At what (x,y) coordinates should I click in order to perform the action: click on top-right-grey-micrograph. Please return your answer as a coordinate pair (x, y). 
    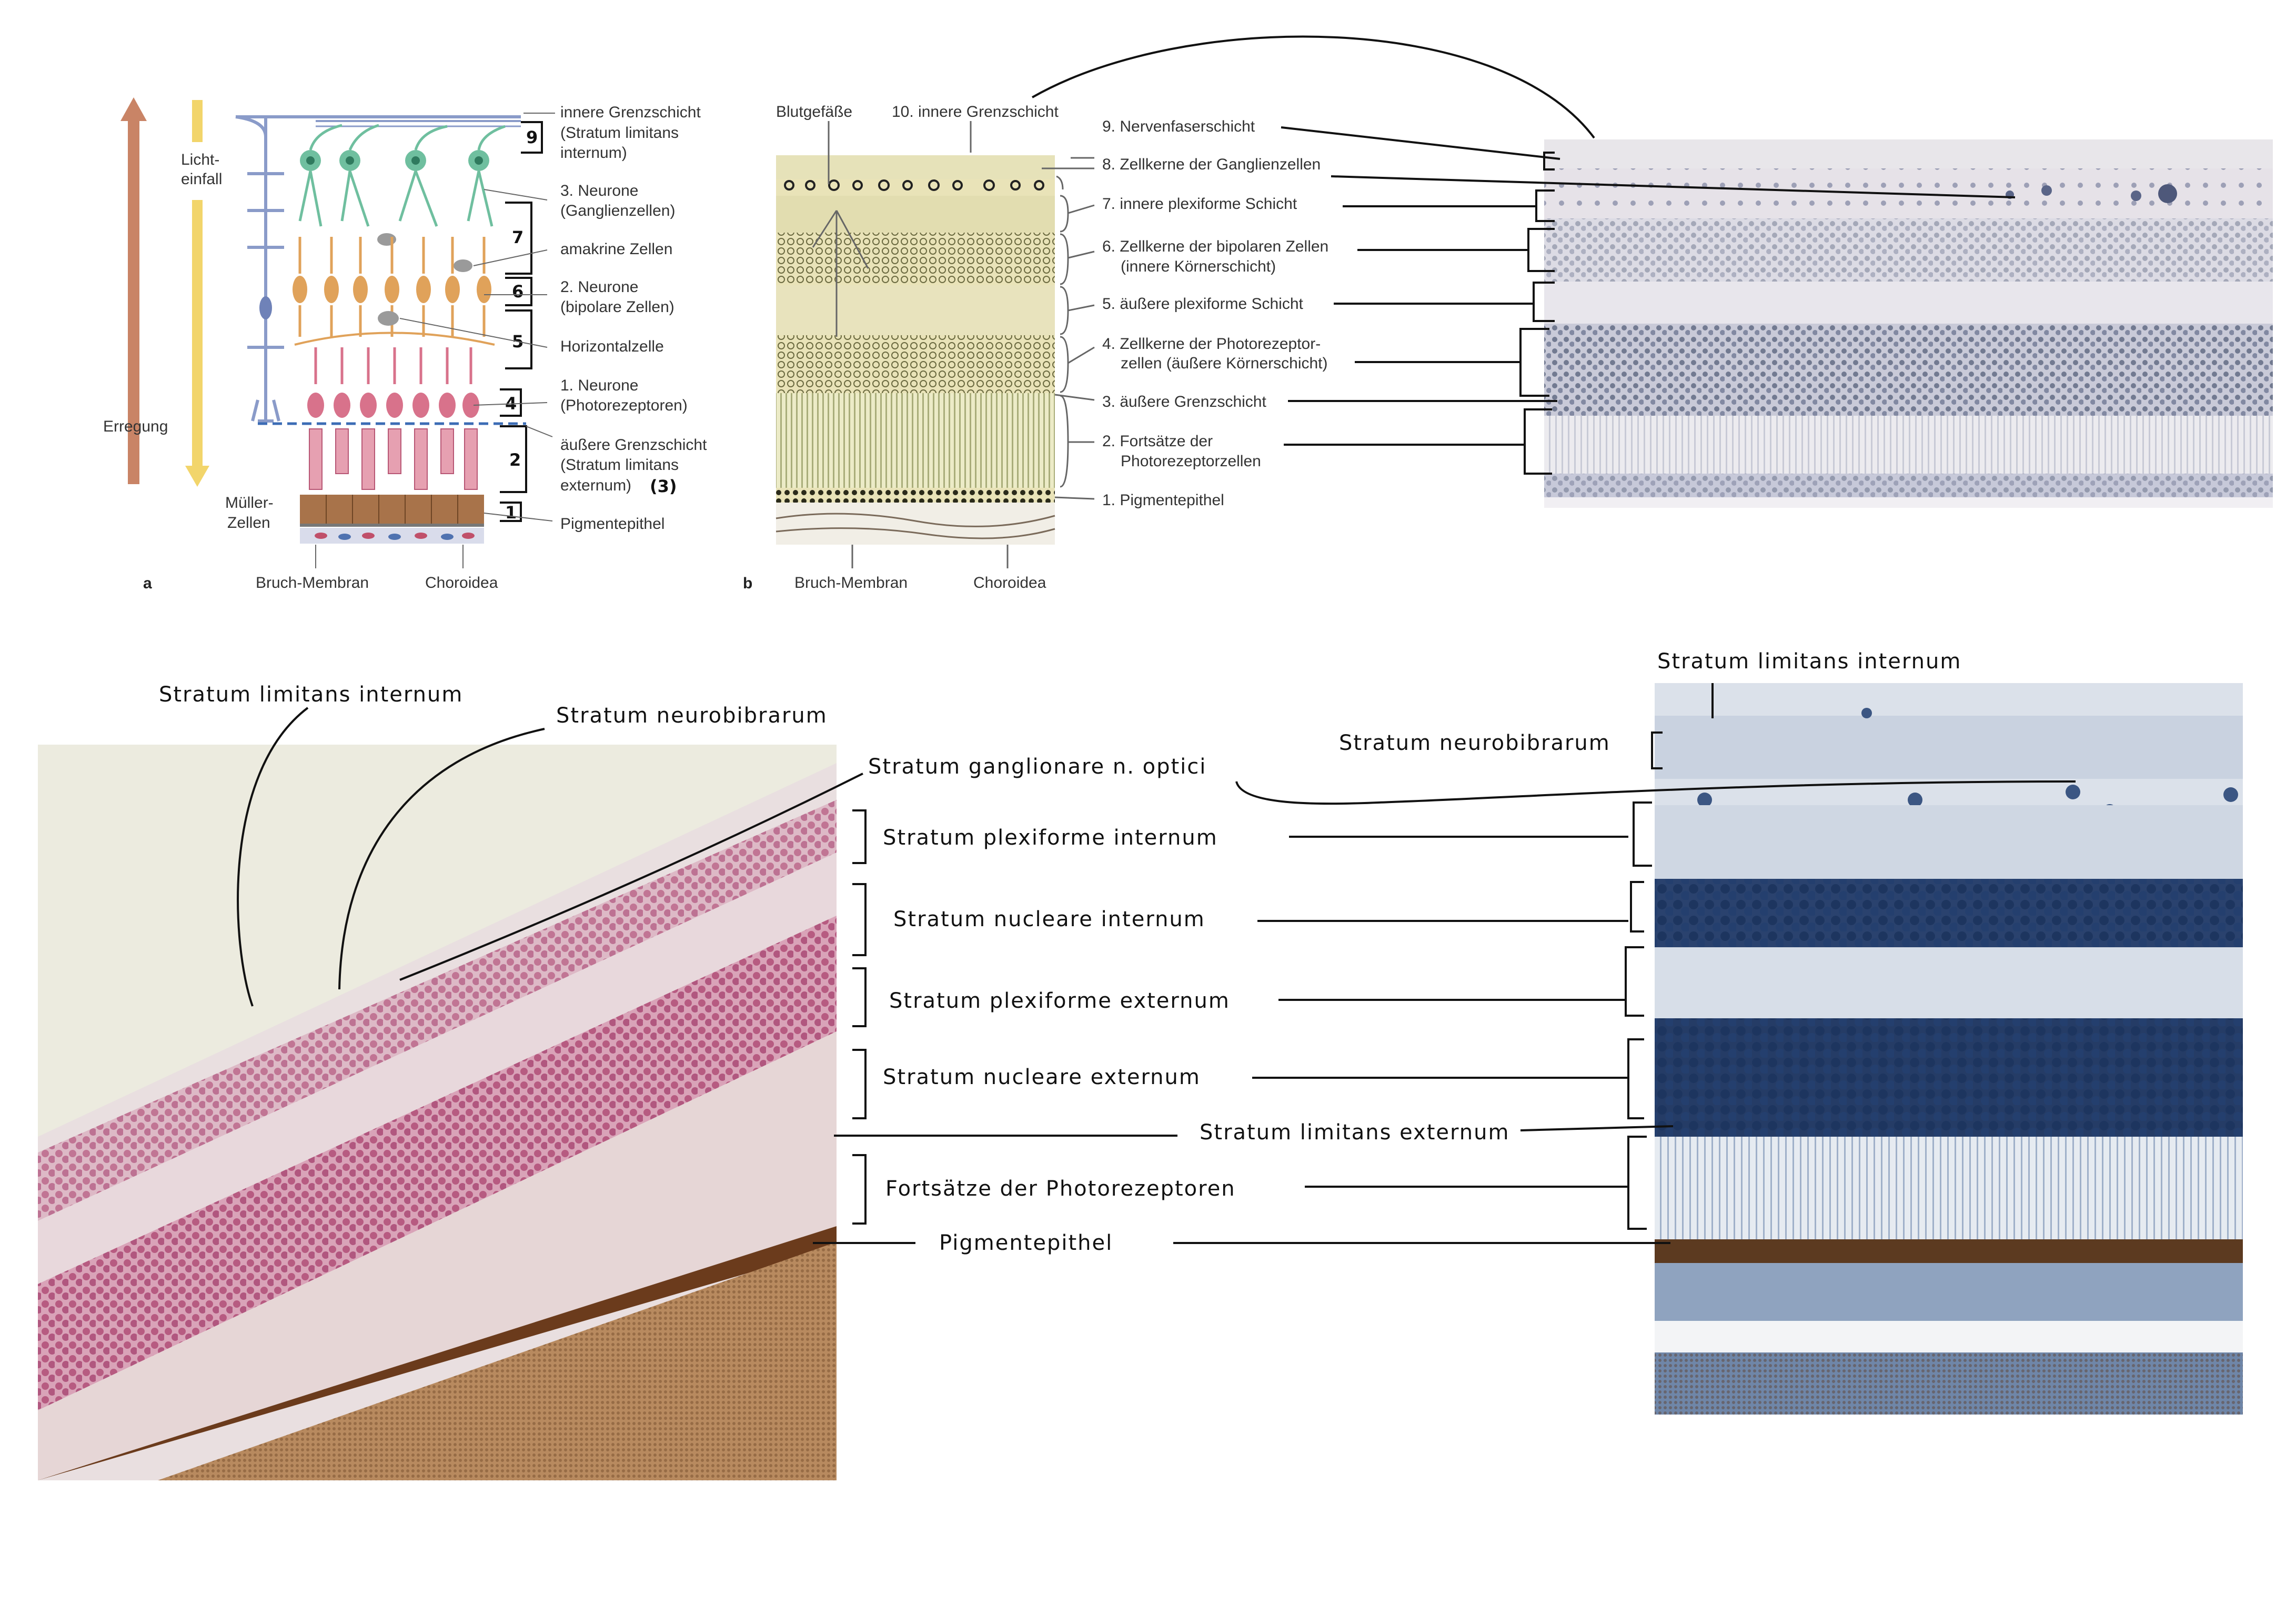
    Looking at the image, I should click on (1908, 324).